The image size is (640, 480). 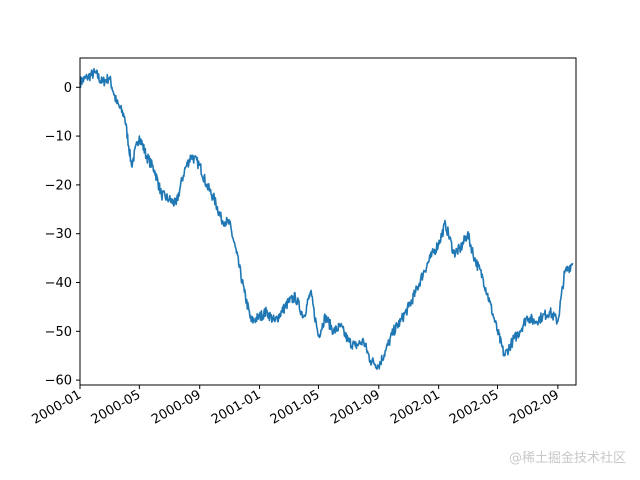 I want to click on watermark: @稀土掘金技术社区, so click(x=567, y=458).